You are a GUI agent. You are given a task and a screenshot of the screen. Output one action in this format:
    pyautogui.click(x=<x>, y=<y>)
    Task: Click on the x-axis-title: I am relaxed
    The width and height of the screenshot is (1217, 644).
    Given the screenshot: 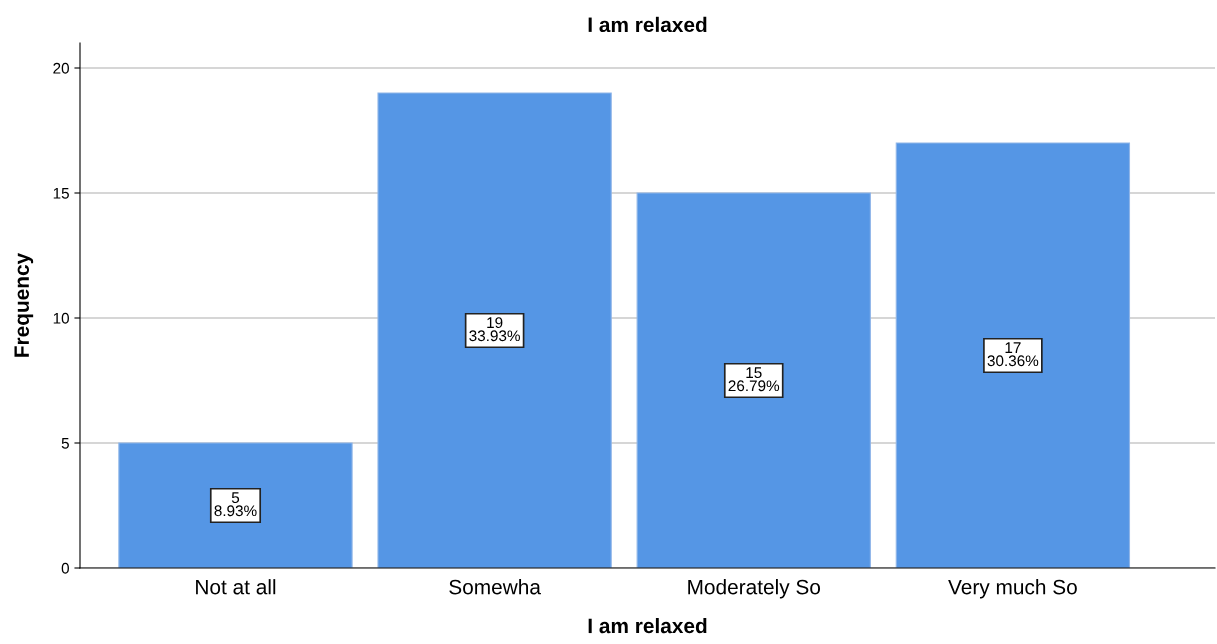 What is the action you would take?
    pyautogui.click(x=647, y=625)
    